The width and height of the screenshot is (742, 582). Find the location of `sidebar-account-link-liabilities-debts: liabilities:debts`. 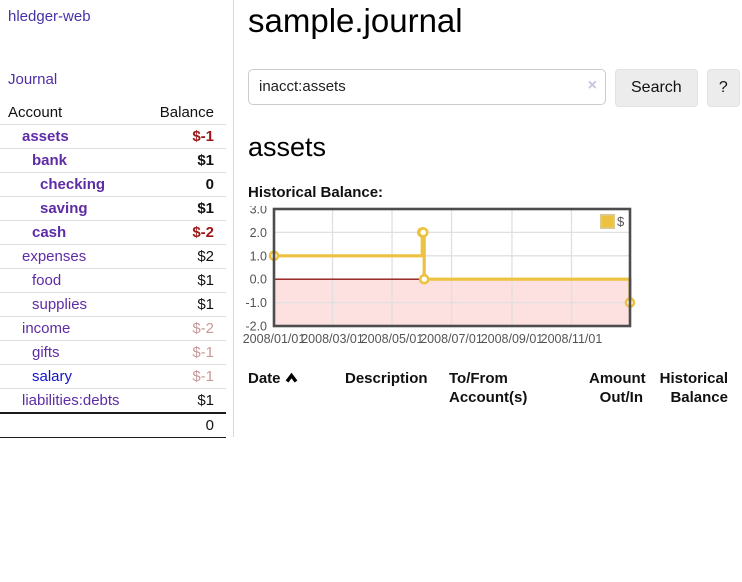

sidebar-account-link-liabilities-debts: liabilities:debts is located at coordinates (71, 400).